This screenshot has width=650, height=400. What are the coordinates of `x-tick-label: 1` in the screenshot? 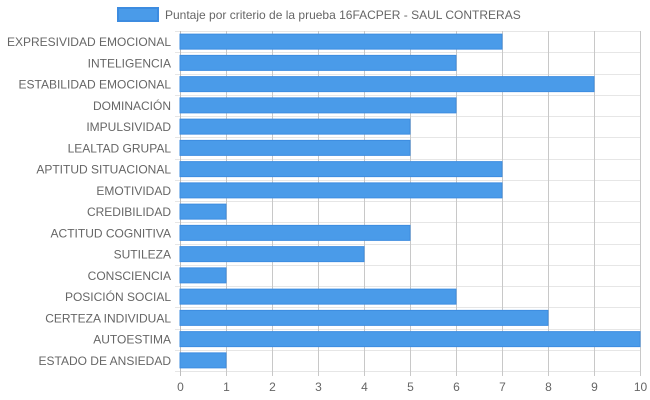 It's located at (226, 387).